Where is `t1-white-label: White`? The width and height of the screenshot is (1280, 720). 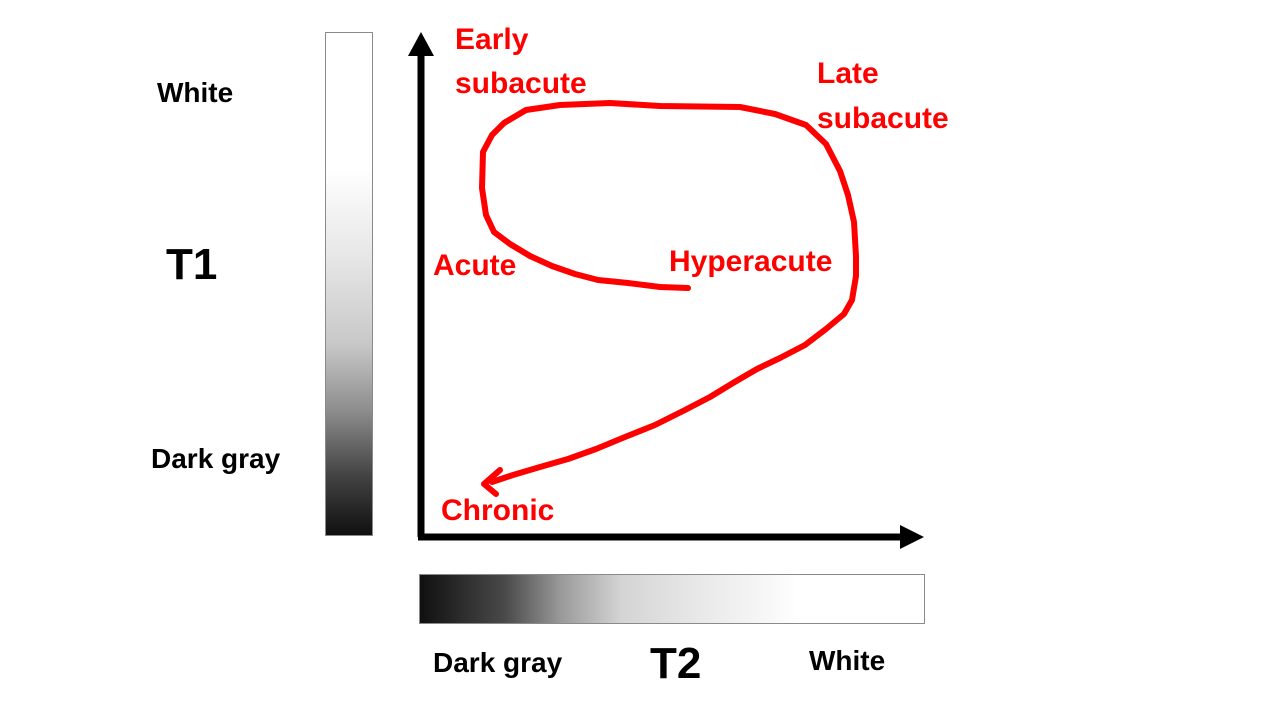 t1-white-label: White is located at coordinates (195, 92).